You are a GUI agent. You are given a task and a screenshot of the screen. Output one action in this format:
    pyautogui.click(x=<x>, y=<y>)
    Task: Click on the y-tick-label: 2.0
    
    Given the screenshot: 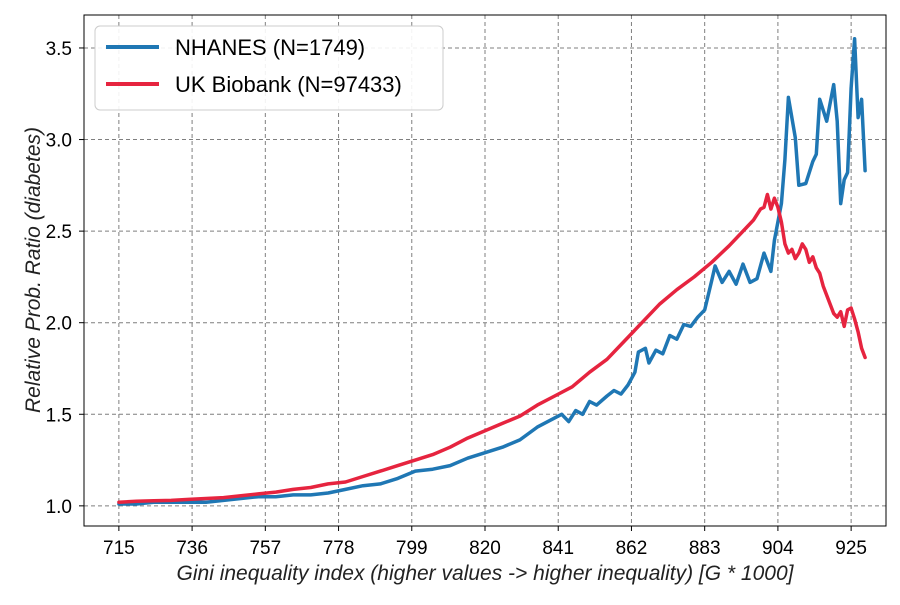 What is the action you would take?
    pyautogui.click(x=59, y=324)
    